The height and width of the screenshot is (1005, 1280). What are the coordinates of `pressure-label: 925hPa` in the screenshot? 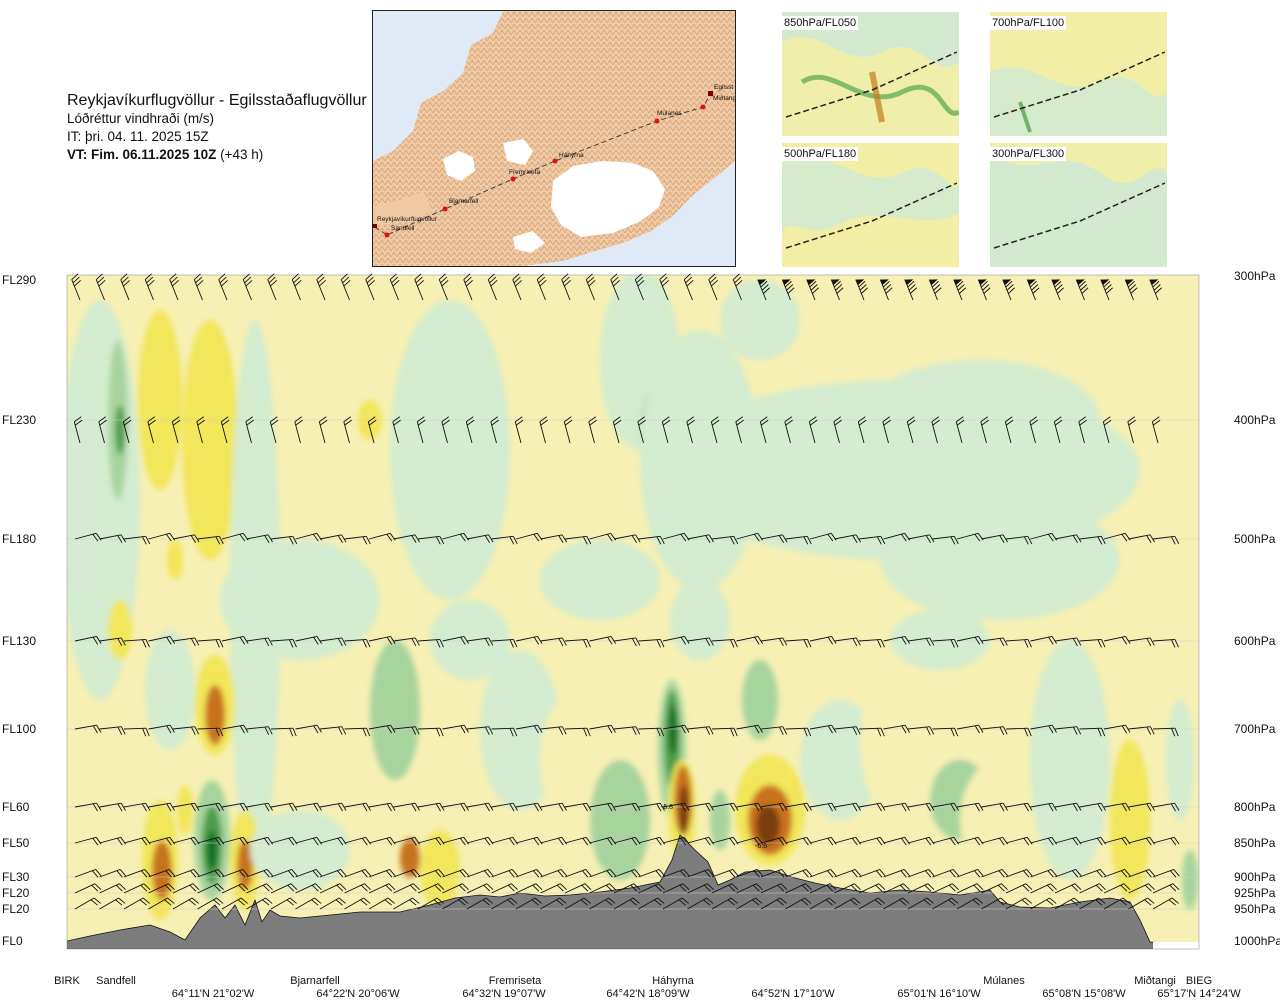 It's located at (1255, 893).